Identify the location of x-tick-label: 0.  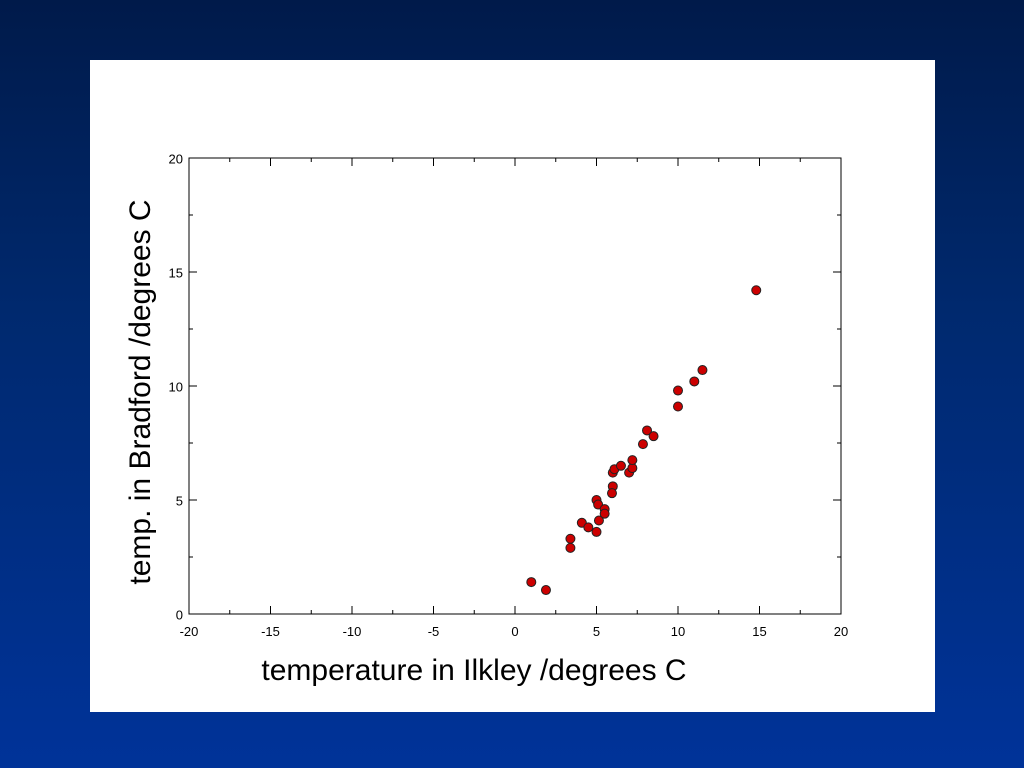
(514, 631).